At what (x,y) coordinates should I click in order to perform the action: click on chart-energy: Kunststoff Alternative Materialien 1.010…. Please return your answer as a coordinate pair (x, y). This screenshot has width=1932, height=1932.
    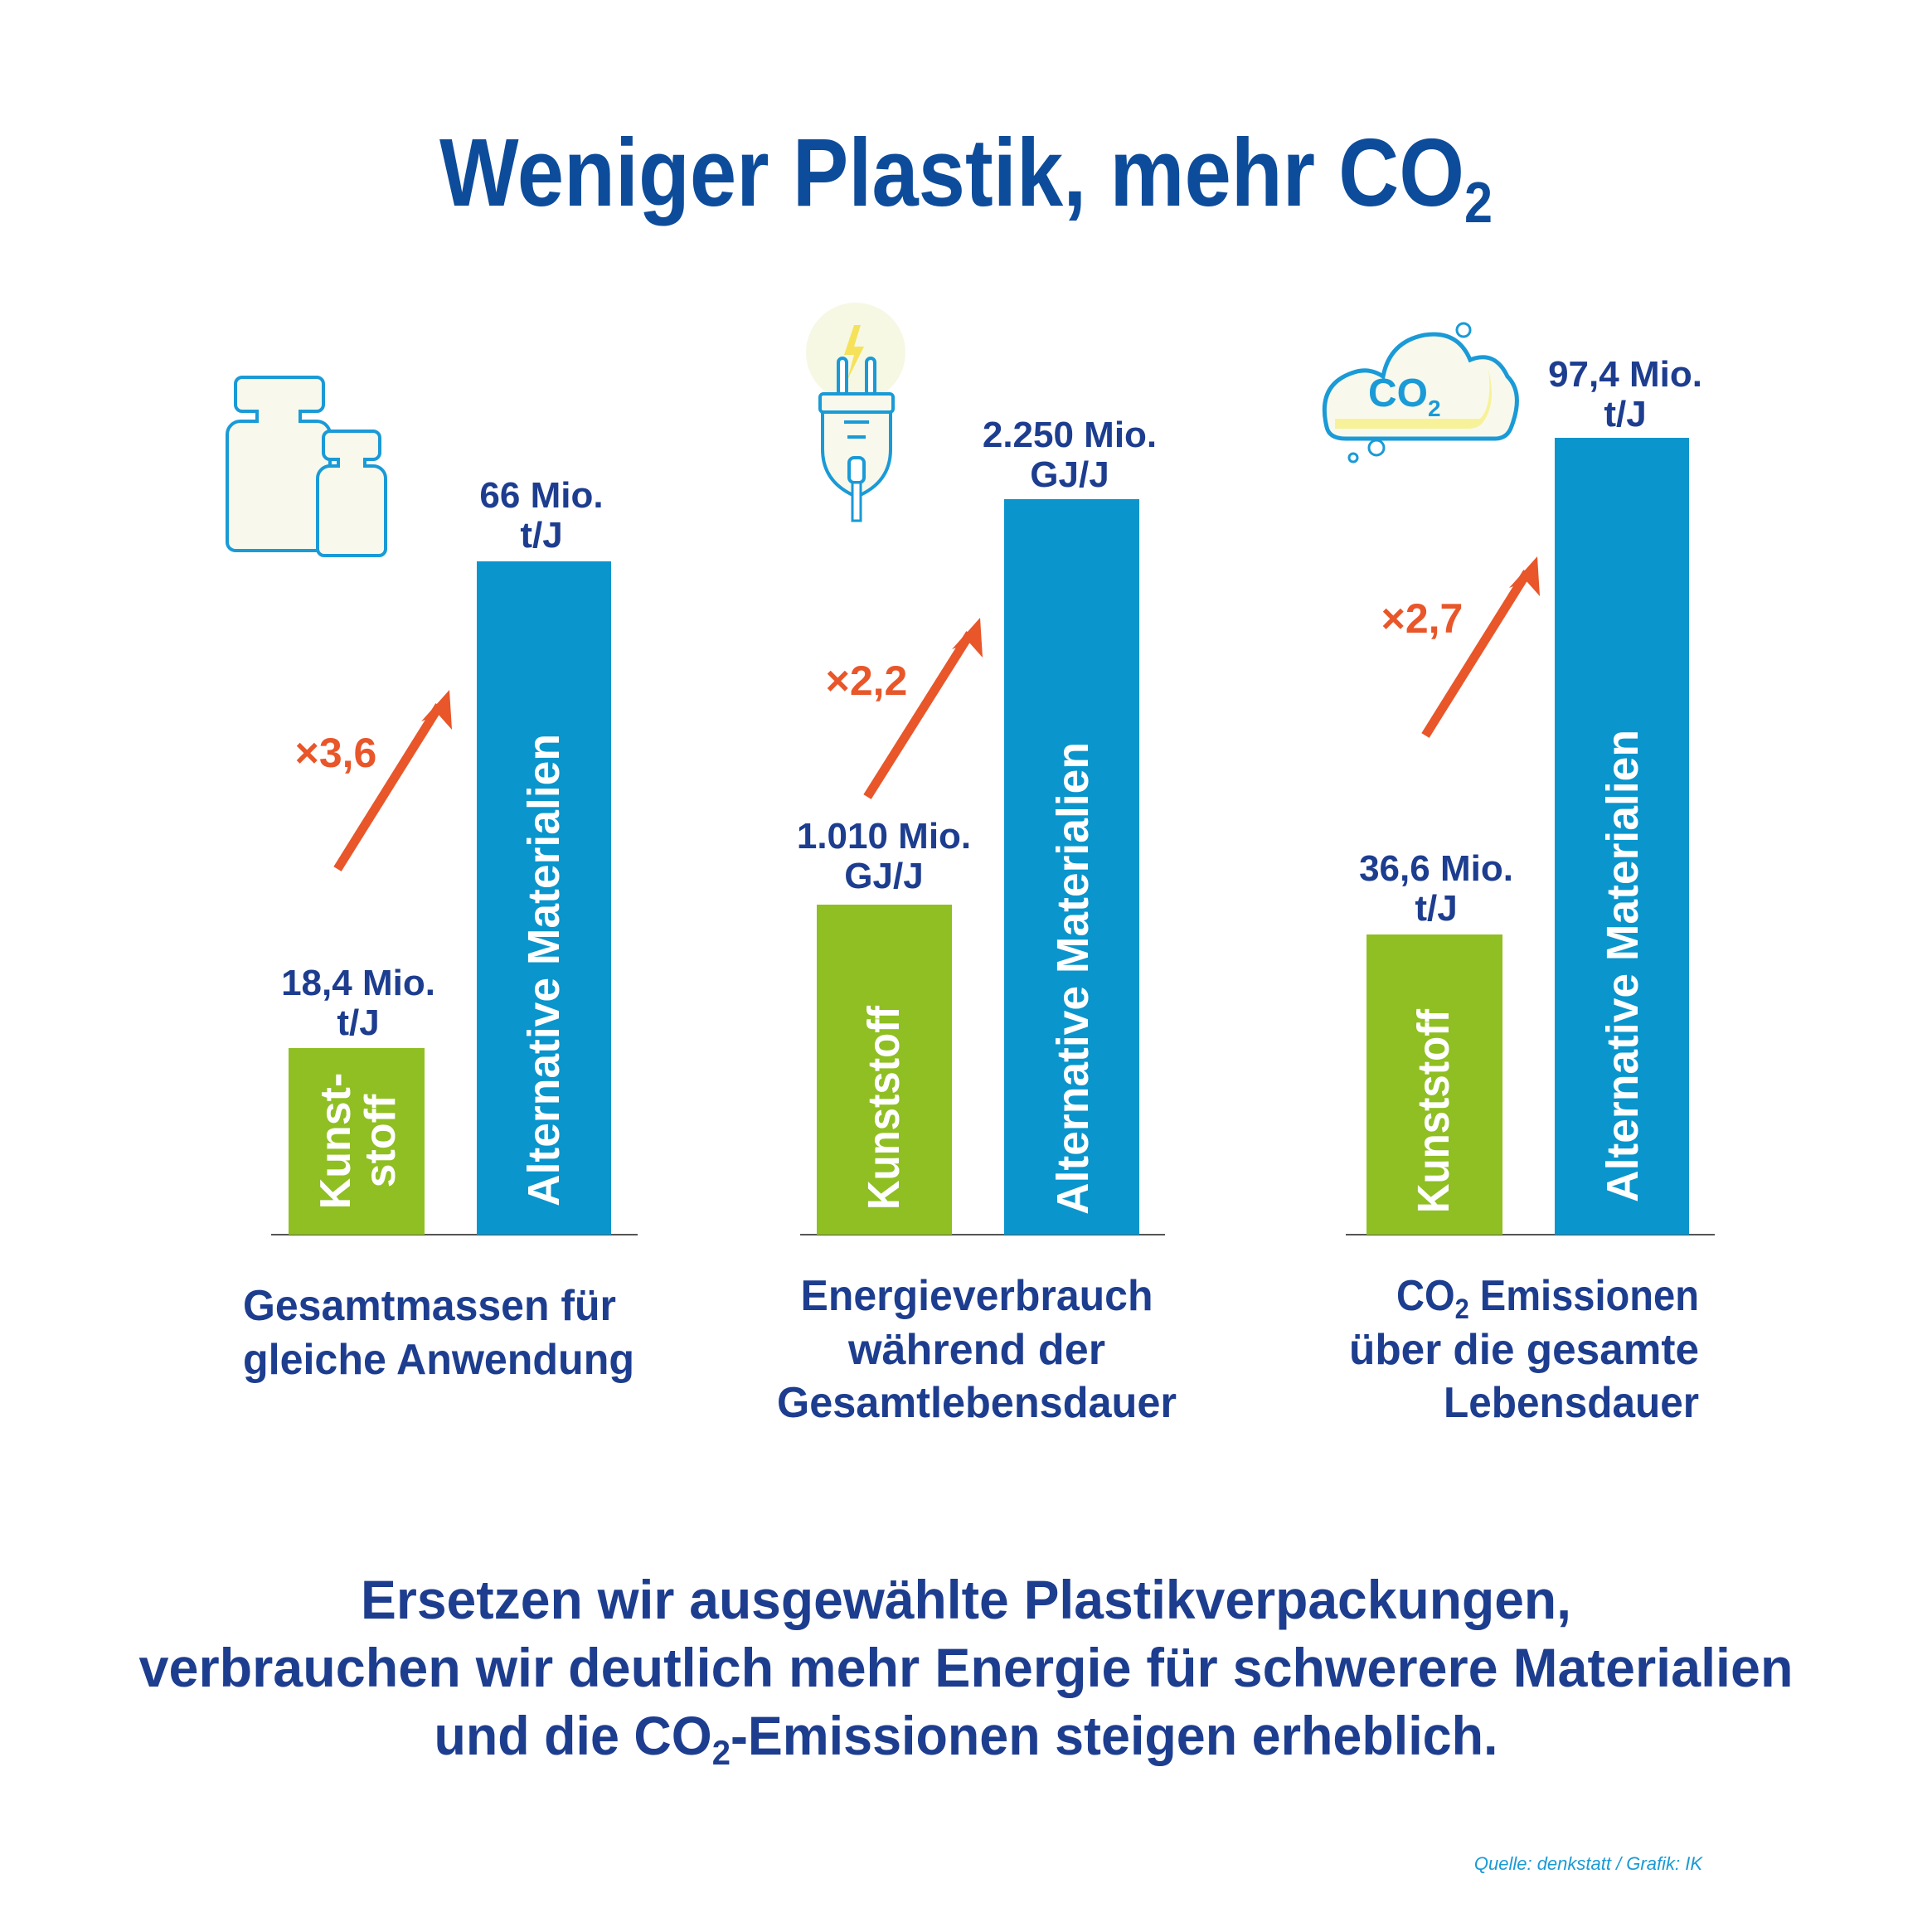
    Looking at the image, I should click on (977, 865).